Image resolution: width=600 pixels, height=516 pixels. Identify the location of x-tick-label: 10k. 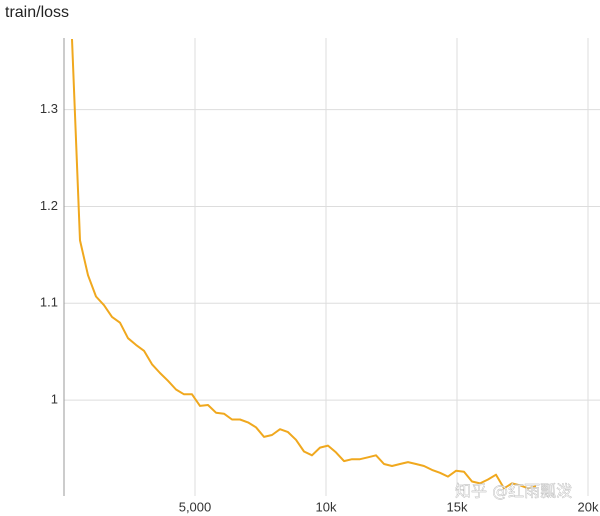
(326, 506).